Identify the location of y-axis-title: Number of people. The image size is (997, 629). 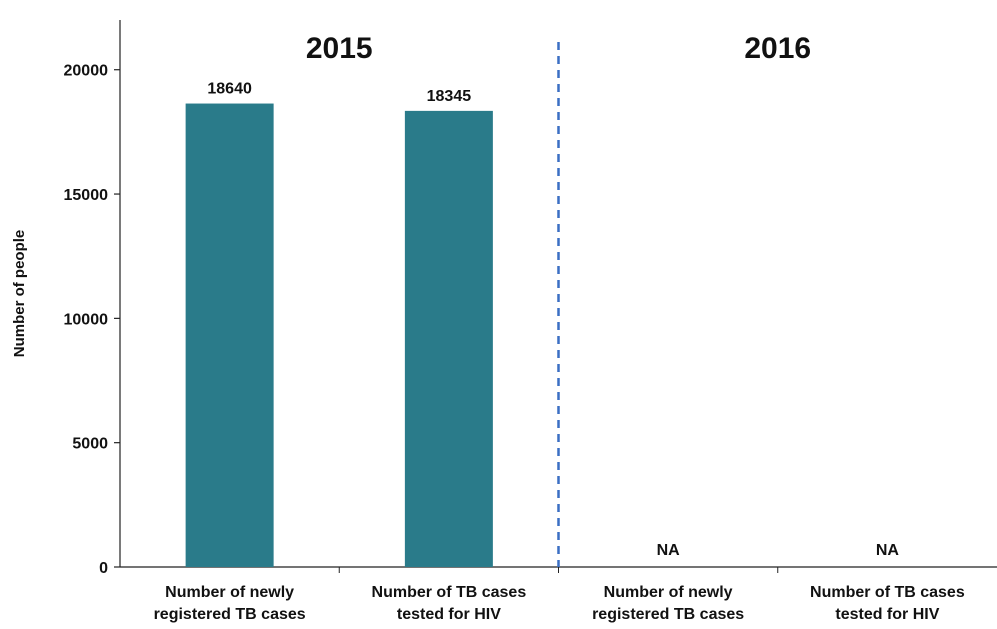
(19, 294).